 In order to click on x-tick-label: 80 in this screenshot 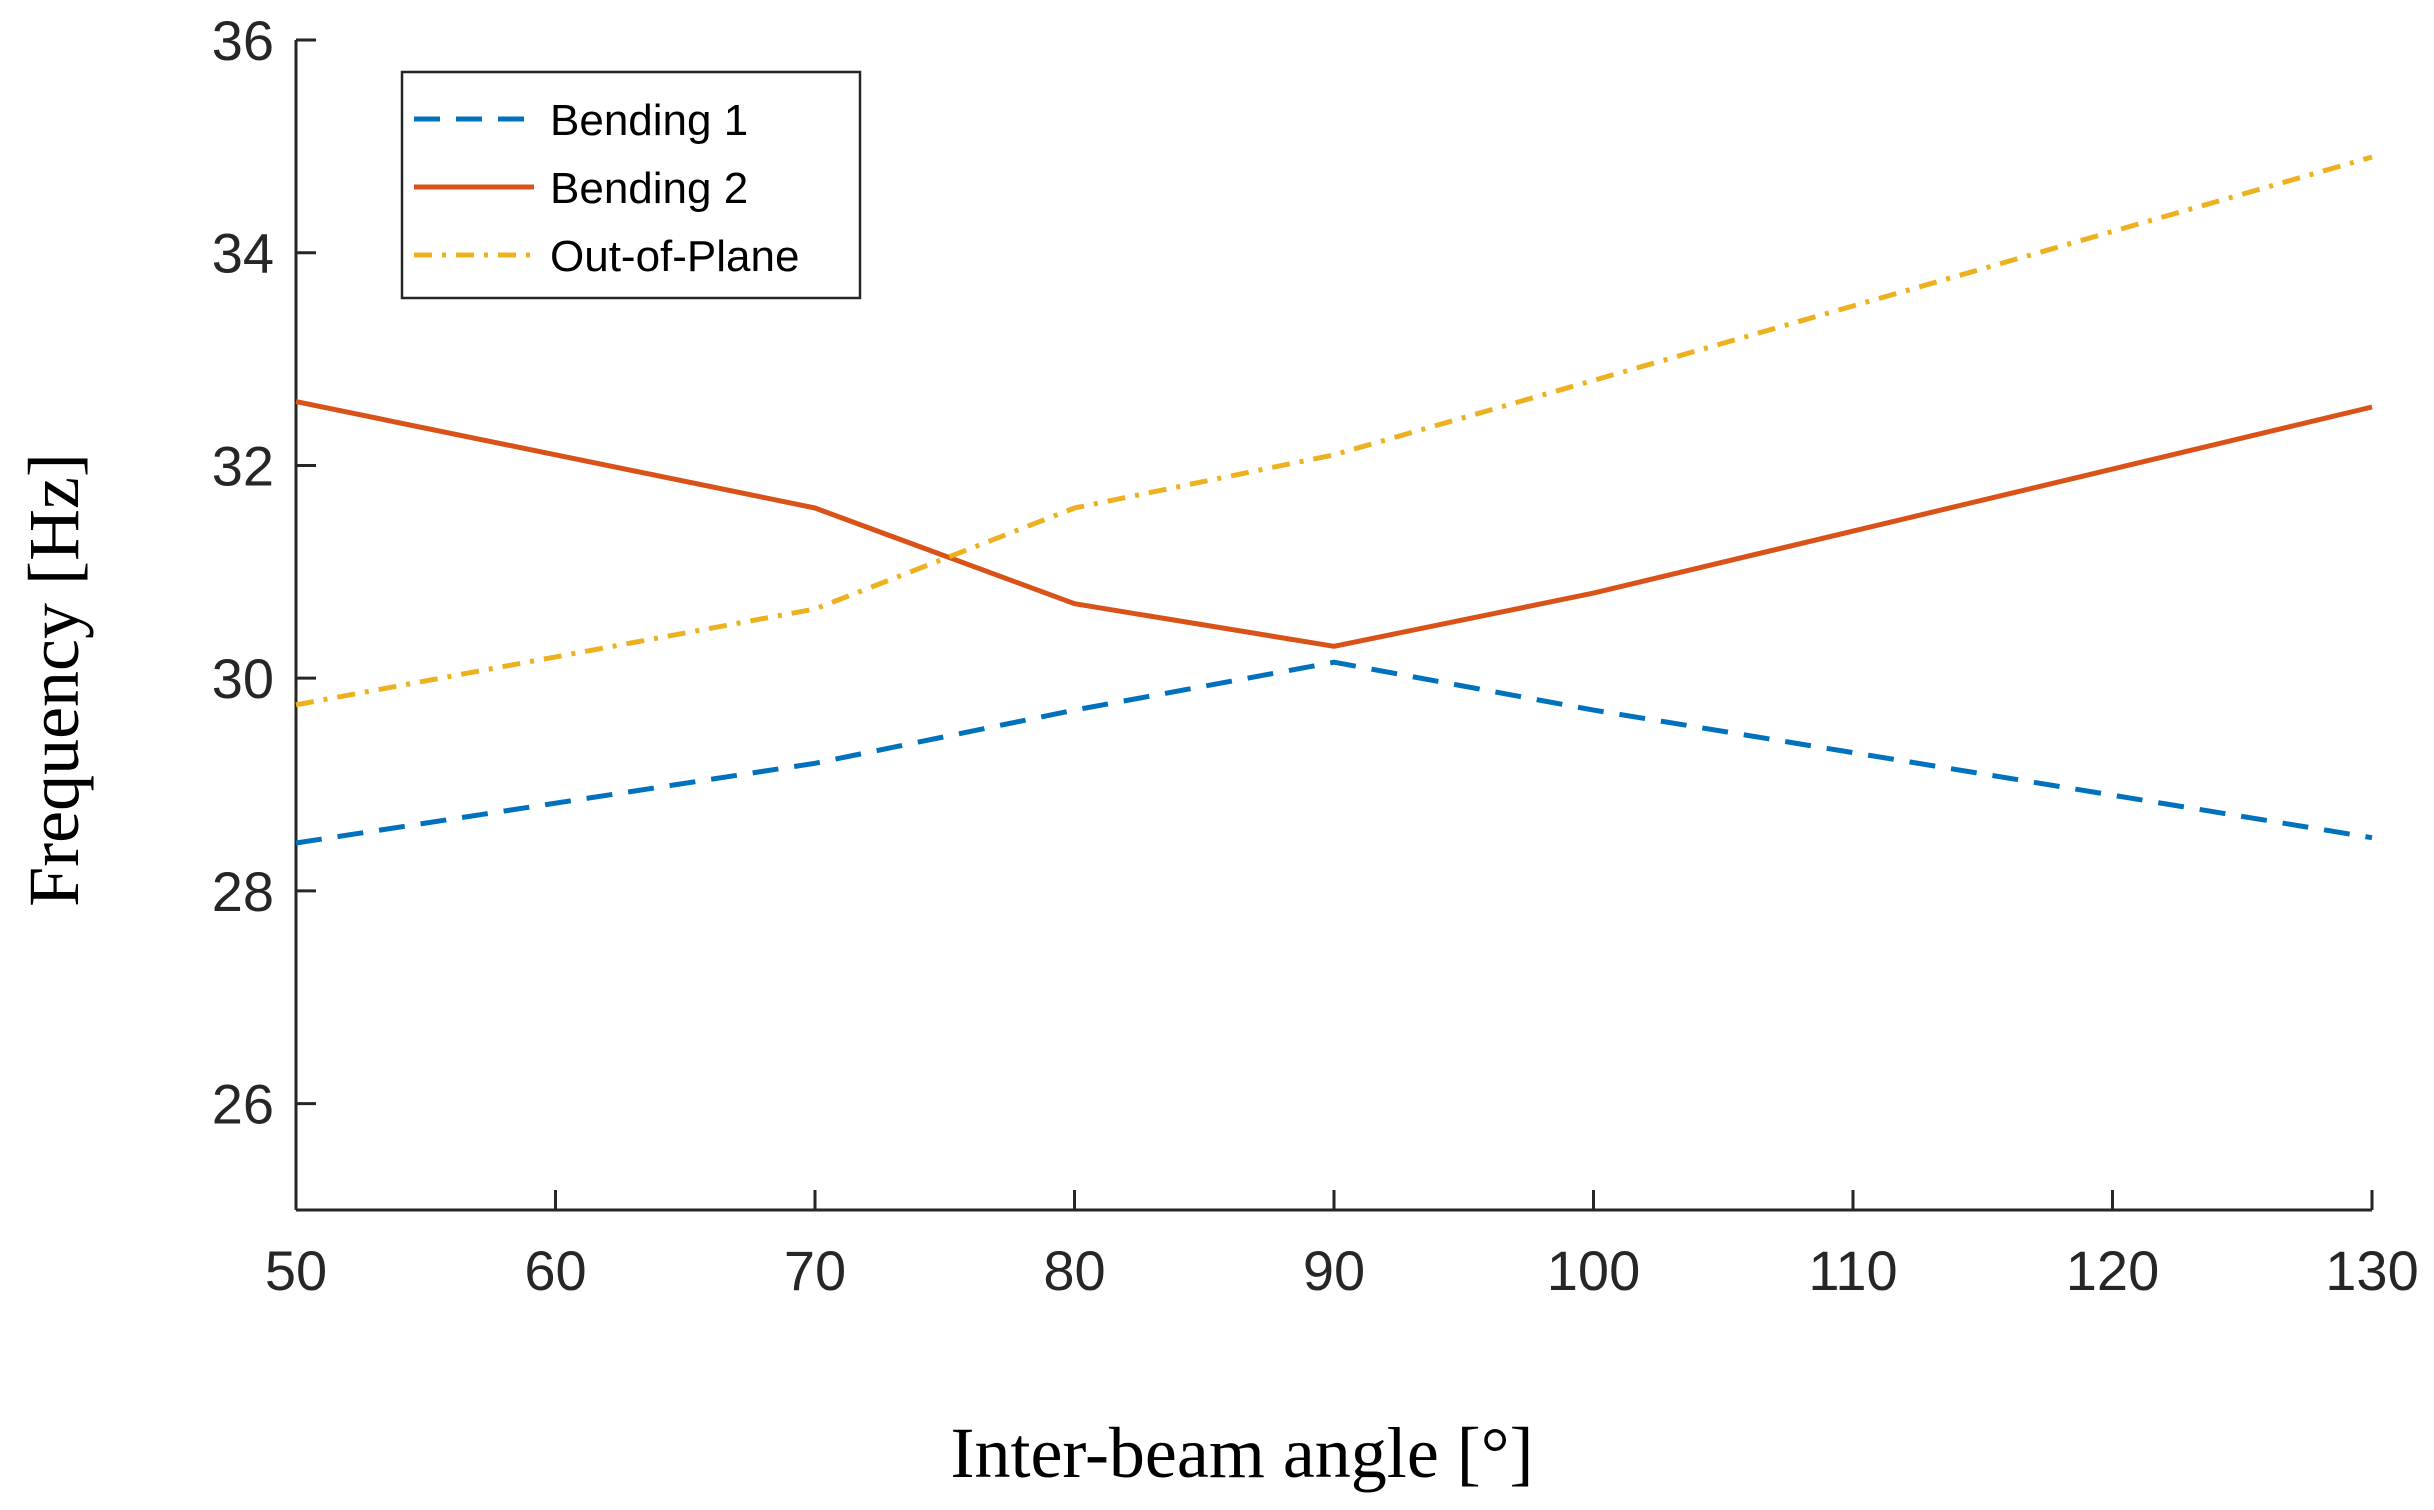, I will do `click(1074, 1270)`.